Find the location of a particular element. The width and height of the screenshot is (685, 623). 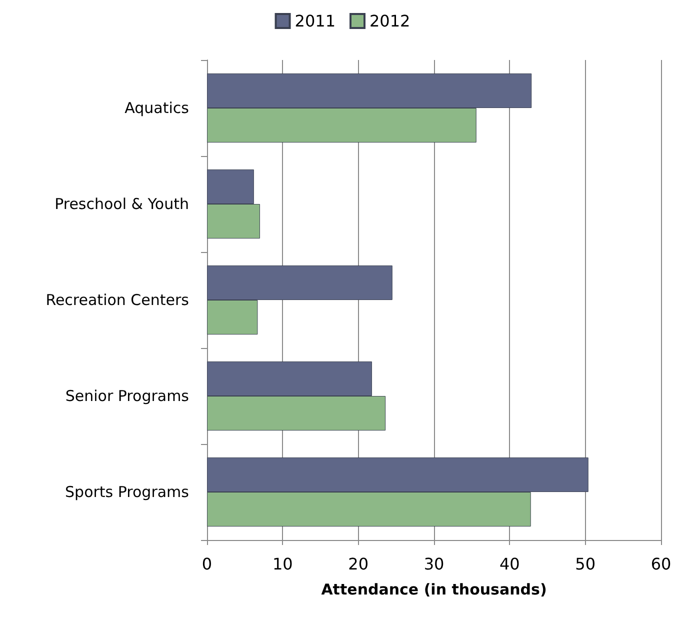

x-tick-label: 10 is located at coordinates (282, 564).